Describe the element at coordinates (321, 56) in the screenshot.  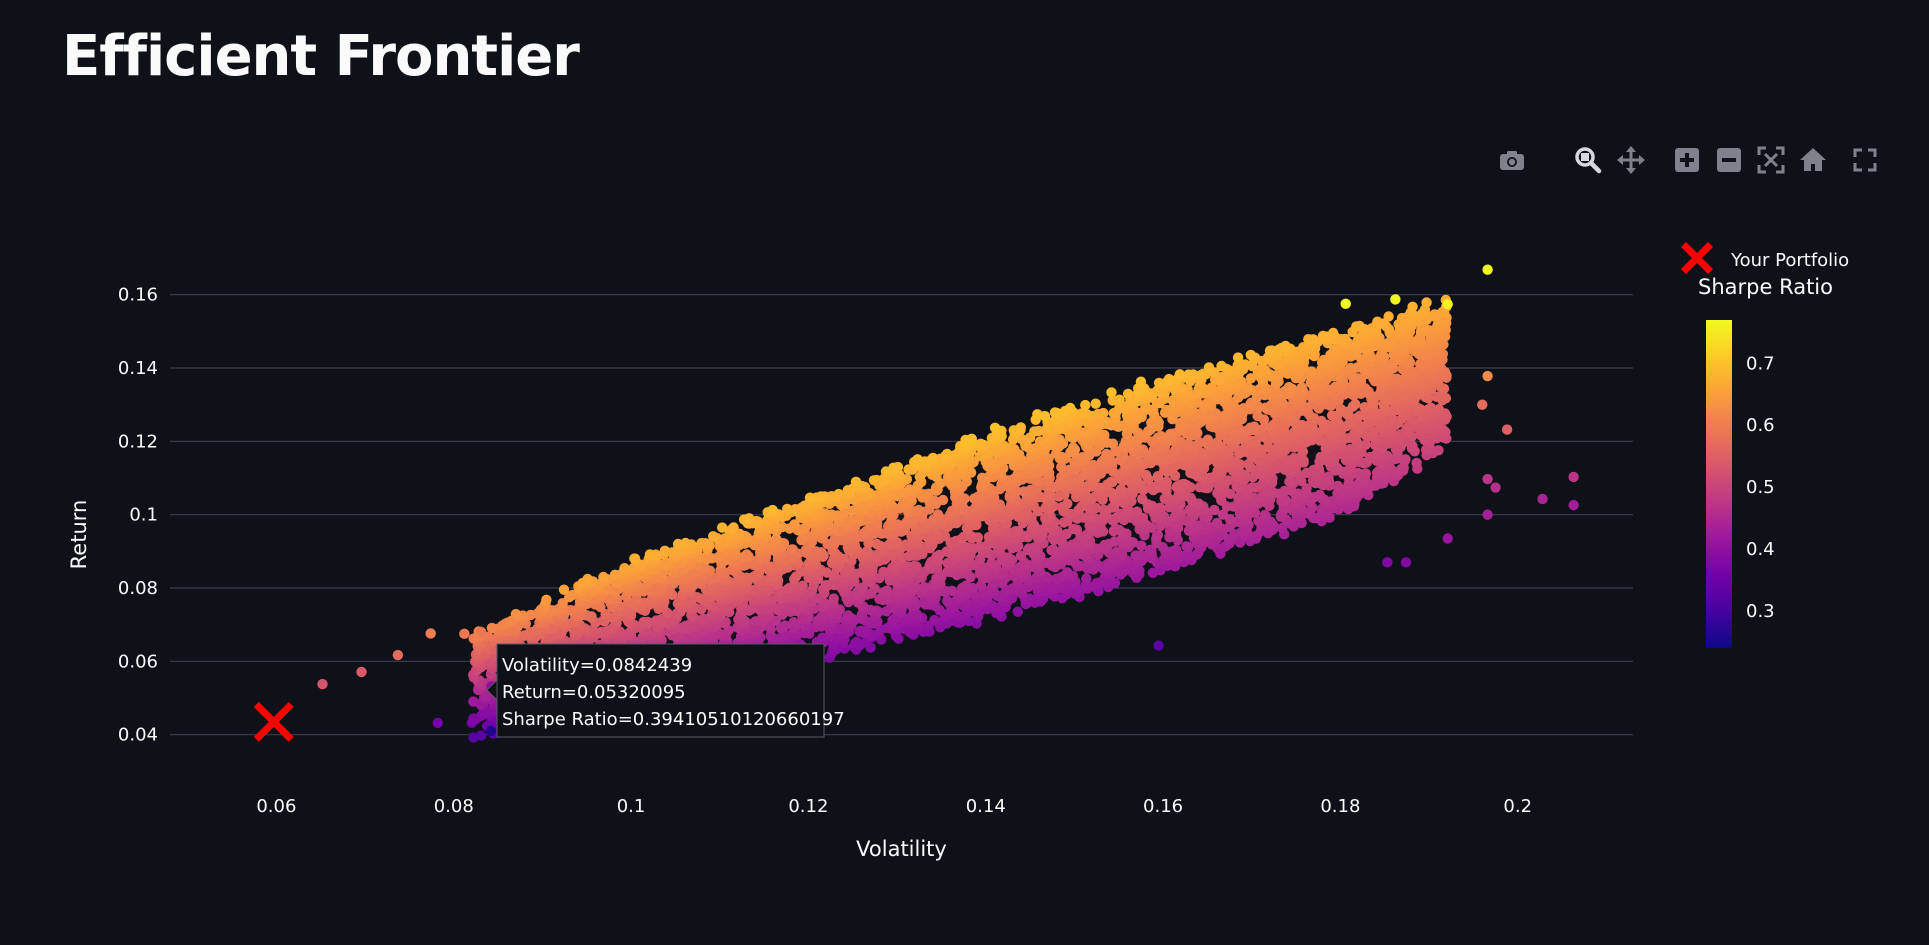
I see `page-title: Efficient Frontier` at that location.